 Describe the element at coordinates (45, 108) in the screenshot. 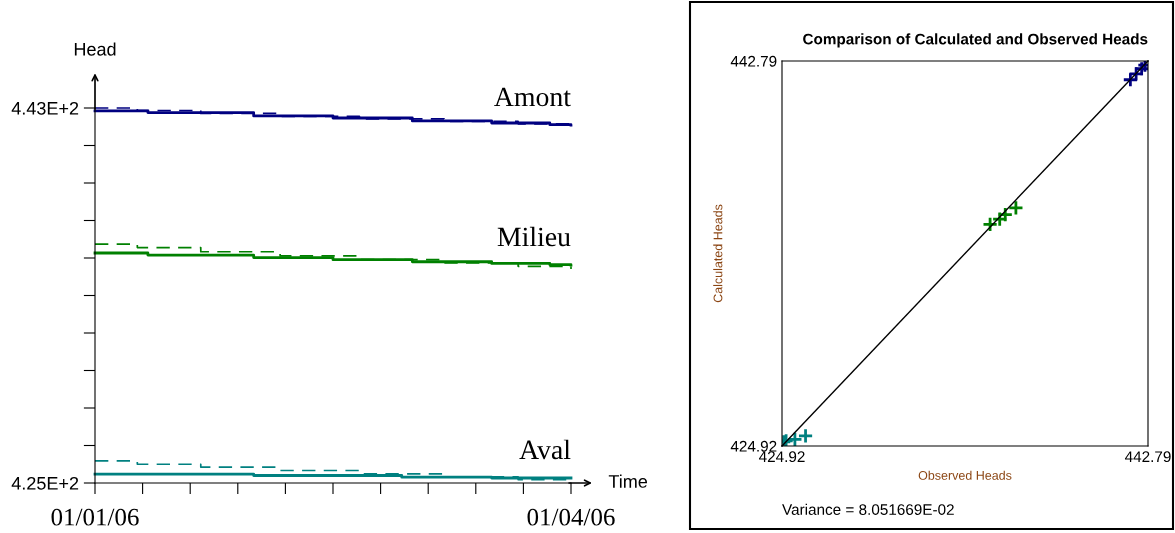

I see `y-tick-label: 4.43E+2` at that location.